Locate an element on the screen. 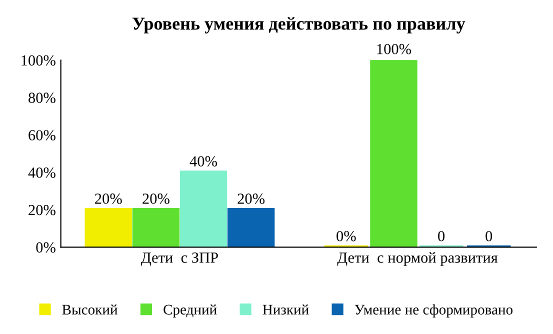 This screenshot has height=334, width=553. data-label: 100% is located at coordinates (394, 49).